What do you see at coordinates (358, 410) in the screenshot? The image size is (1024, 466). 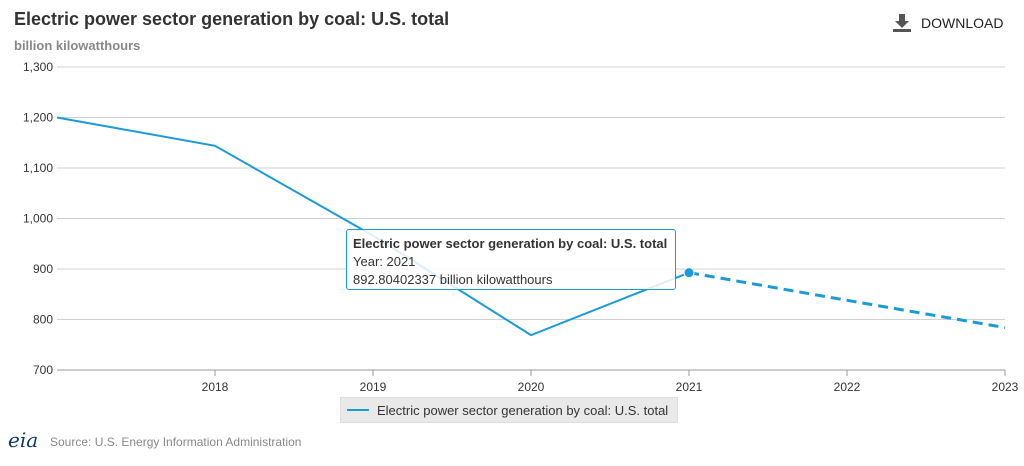 I see `legend-swatch` at bounding box center [358, 410].